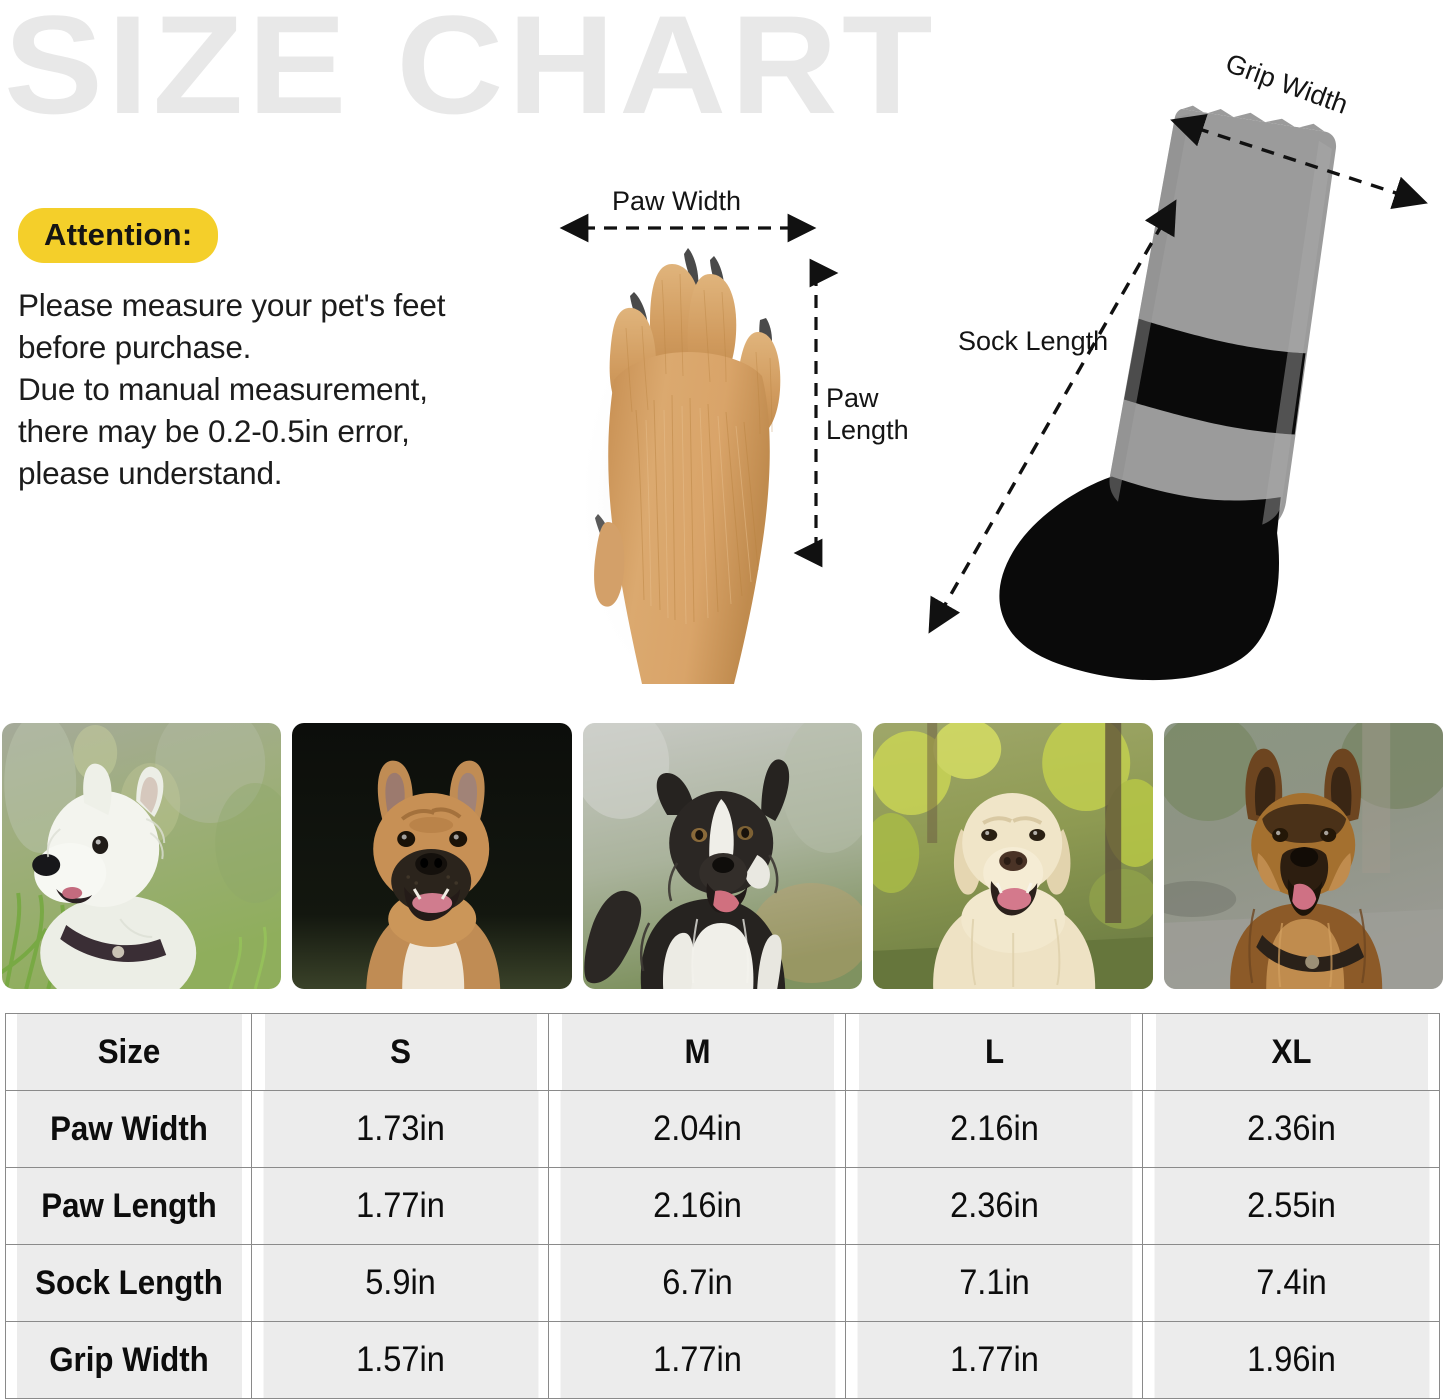  Describe the element at coordinates (1291, 1206) in the screenshot. I see `cell-paw-length-xl: 2.55in` at that location.